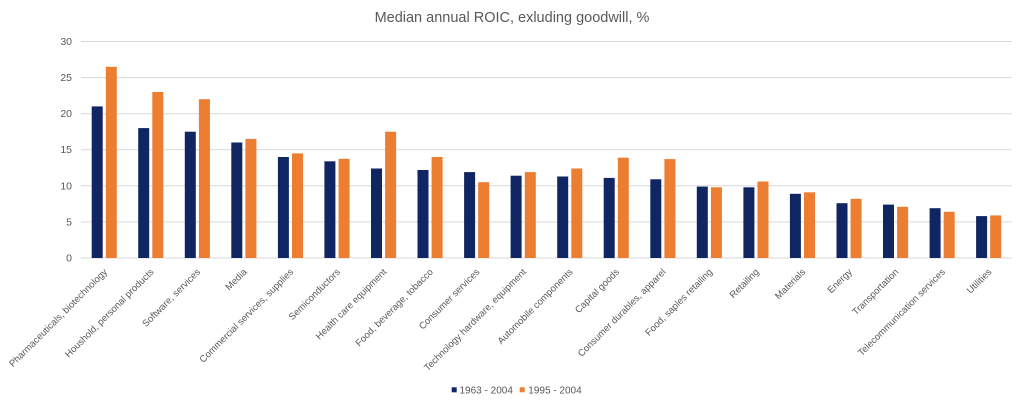 The image size is (1024, 411). I want to click on svg-text: 30, so click(66, 42).